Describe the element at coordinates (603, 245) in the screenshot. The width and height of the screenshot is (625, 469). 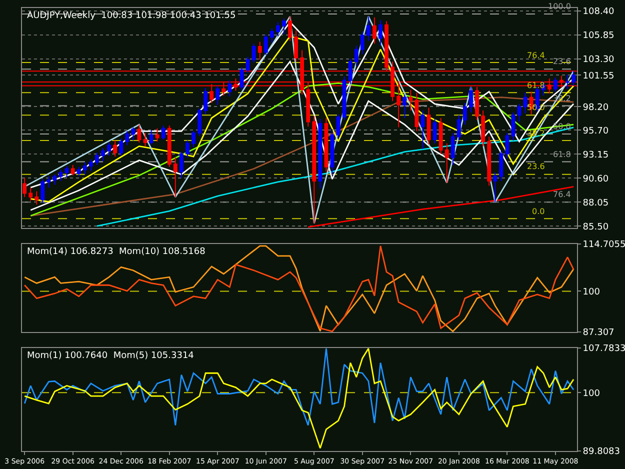
I see `y-tick-label: 114.7055` at that location.